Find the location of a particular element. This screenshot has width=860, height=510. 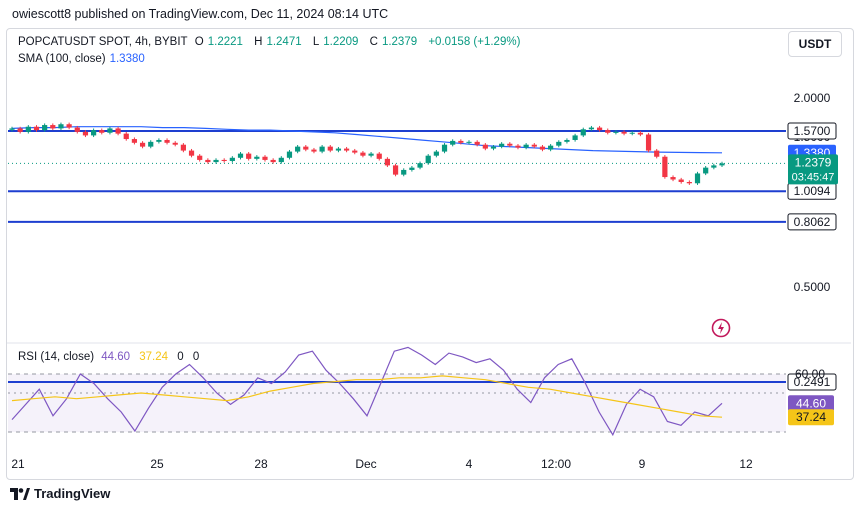

level-tag-3: 0.8062 is located at coordinates (812, 222).